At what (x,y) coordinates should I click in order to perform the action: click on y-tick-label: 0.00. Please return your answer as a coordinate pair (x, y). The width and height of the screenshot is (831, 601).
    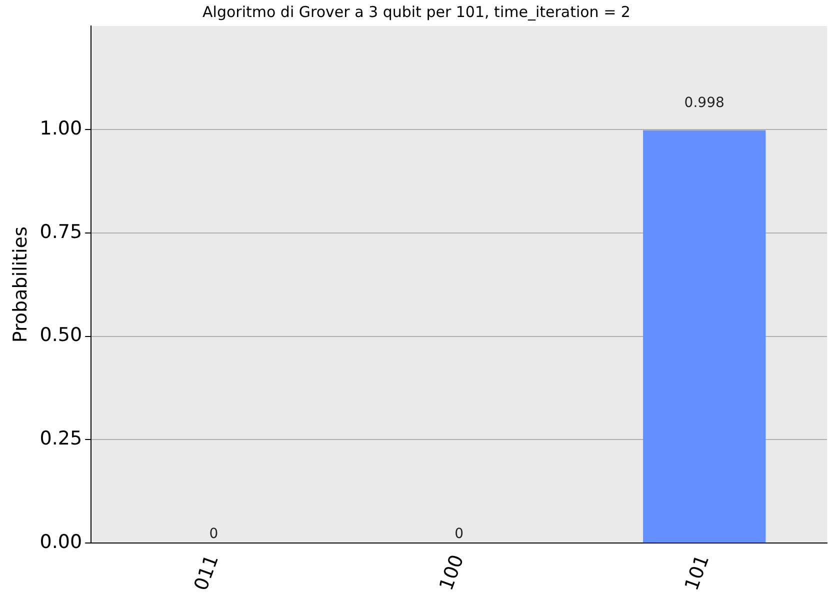
    Looking at the image, I should click on (61, 542).